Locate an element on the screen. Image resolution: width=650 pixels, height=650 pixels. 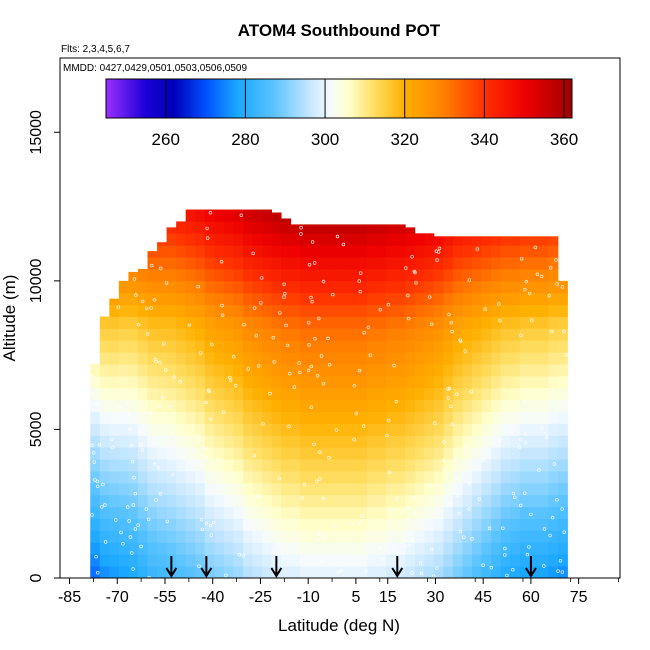
profile-arrow is located at coordinates (206, 567).